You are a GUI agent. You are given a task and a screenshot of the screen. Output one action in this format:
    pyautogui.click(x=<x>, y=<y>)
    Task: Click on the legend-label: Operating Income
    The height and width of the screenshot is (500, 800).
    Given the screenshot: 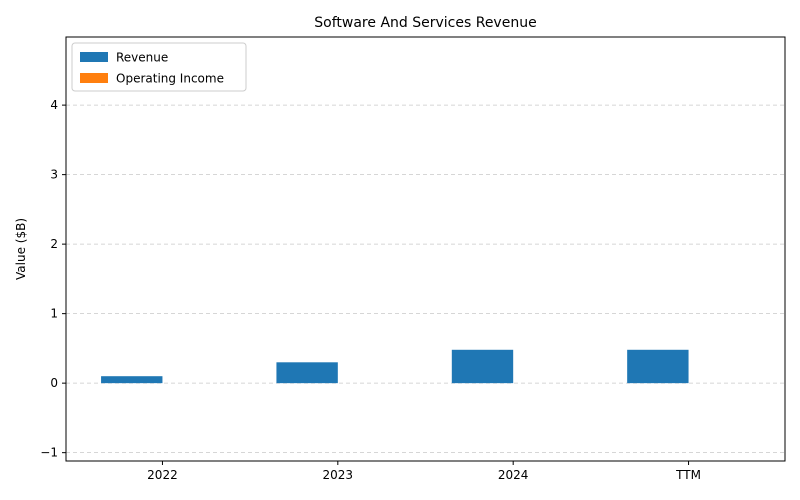 What is the action you would take?
    pyautogui.click(x=170, y=79)
    